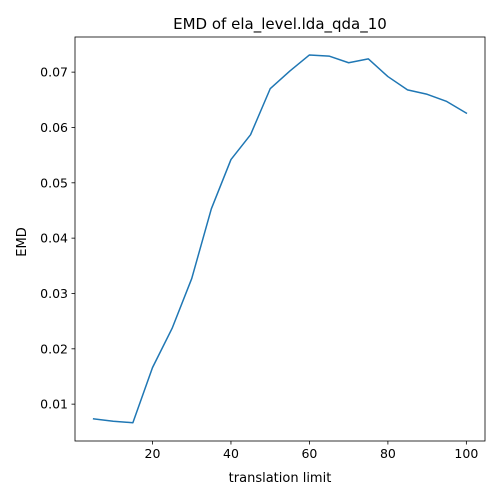 This screenshot has height=504, width=500. Describe the element at coordinates (54, 72) in the screenshot. I see `y-tick-label: 0.07` at that location.